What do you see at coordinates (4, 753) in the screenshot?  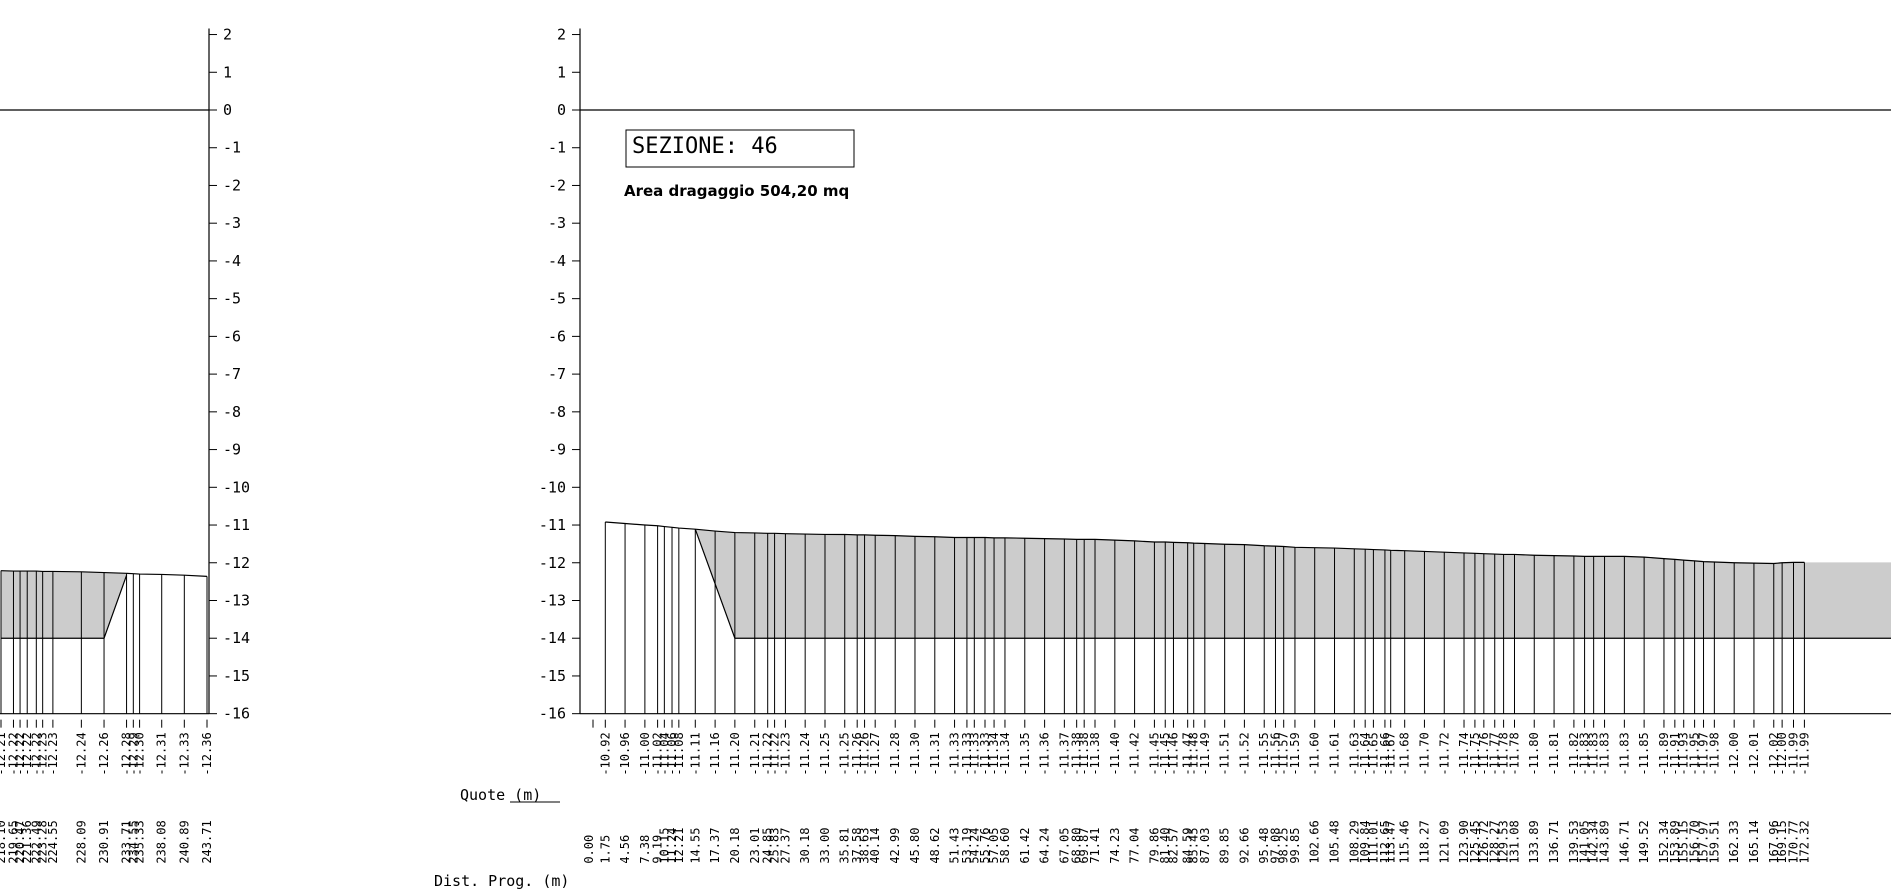 I see `left-quota-label: -12.21` at bounding box center [4, 753].